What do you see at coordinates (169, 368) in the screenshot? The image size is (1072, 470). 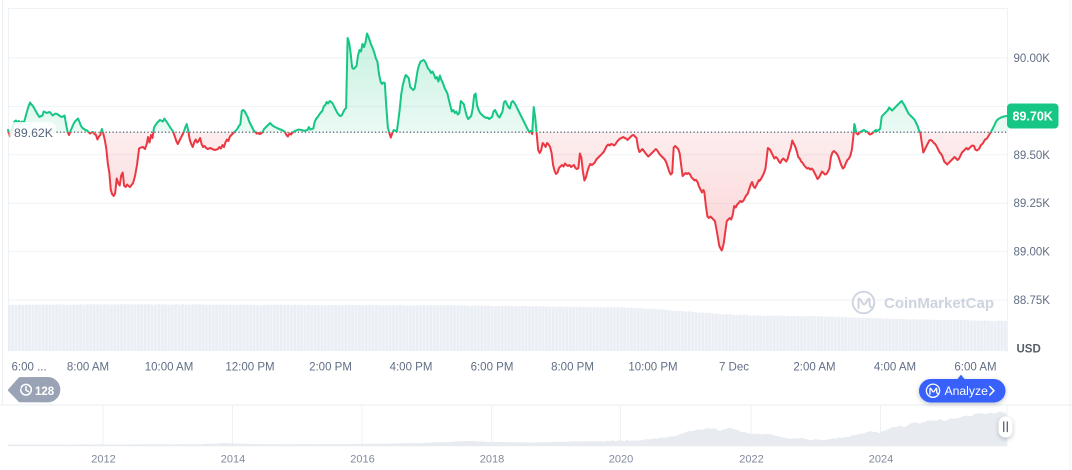 I see `svg-text: 10:00 AM` at bounding box center [169, 368].